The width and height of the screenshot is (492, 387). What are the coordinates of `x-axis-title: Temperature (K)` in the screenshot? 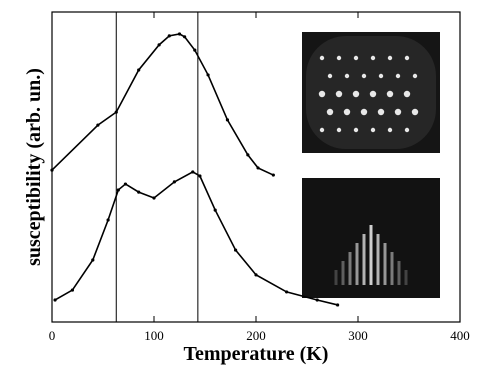 It's located at (256, 354).